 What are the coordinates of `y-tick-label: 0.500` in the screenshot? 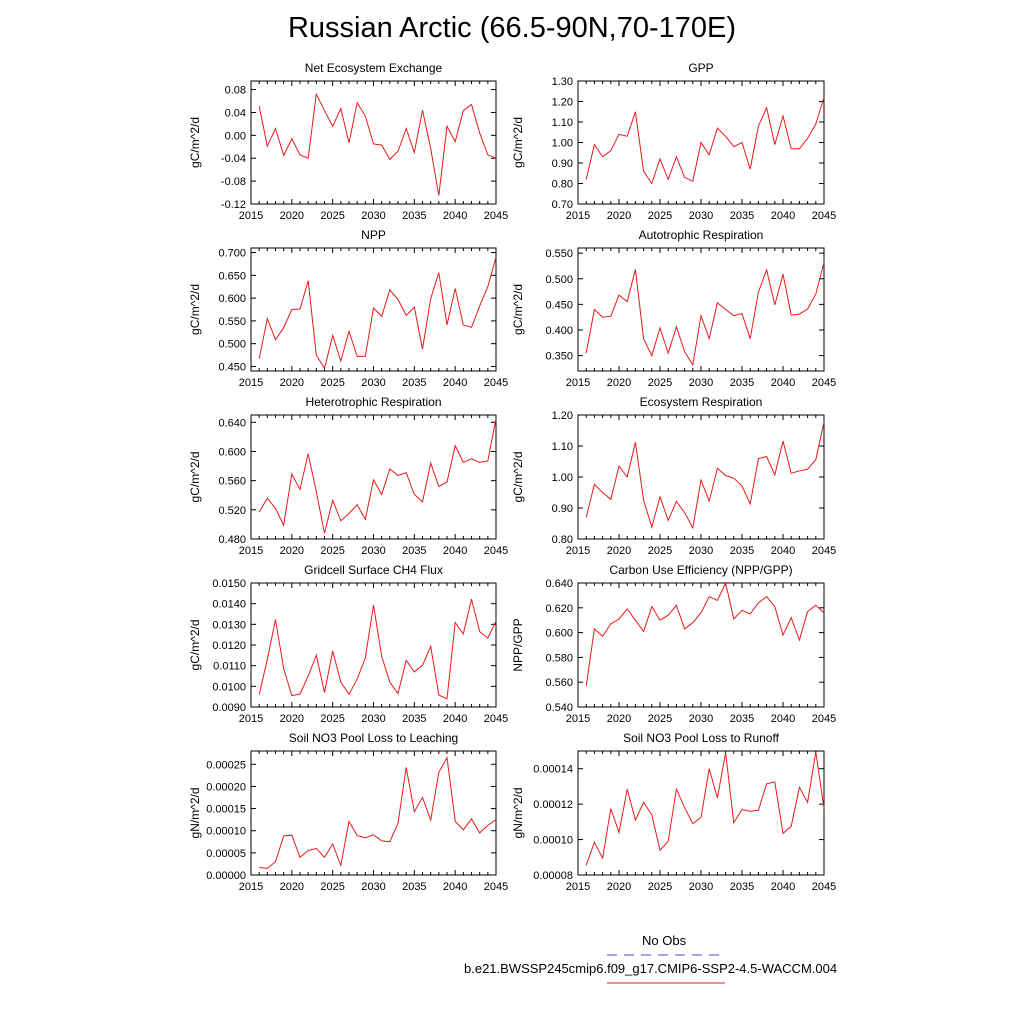 It's located at (559, 280).